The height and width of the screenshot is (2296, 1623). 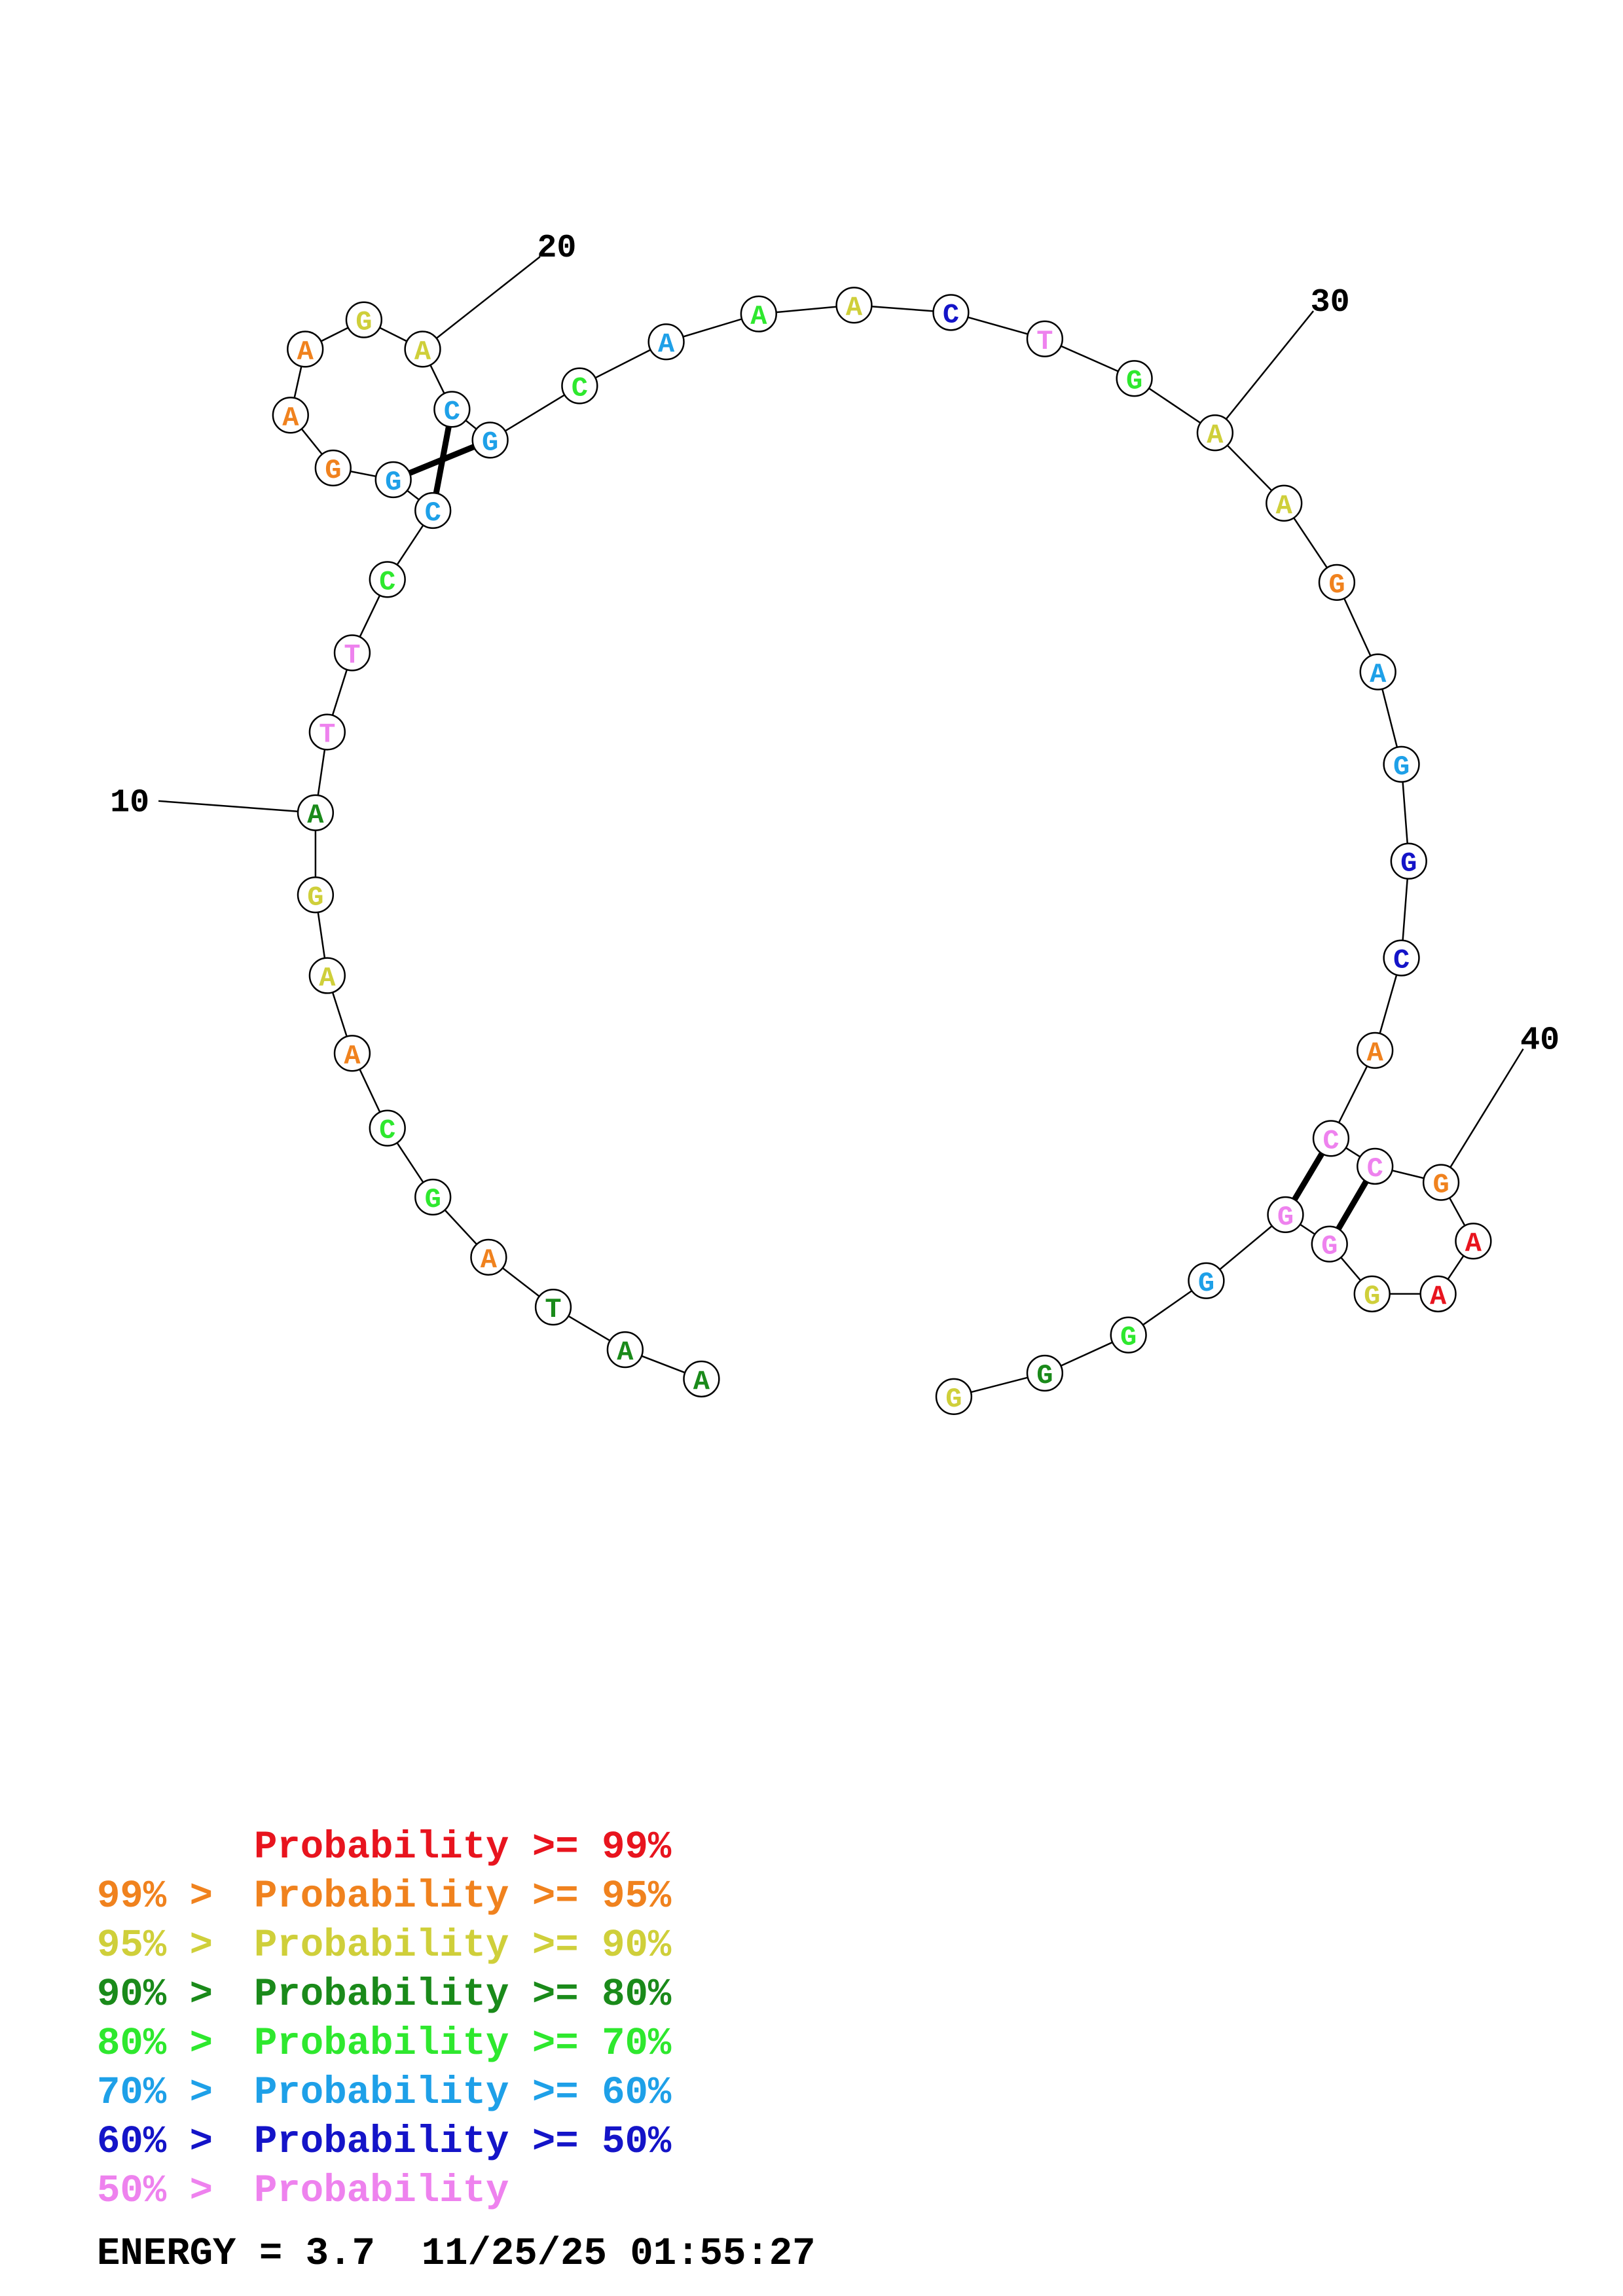 What do you see at coordinates (618, 2254) in the screenshot?
I see `timestamp-text: 11/25/25 01:55:27` at bounding box center [618, 2254].